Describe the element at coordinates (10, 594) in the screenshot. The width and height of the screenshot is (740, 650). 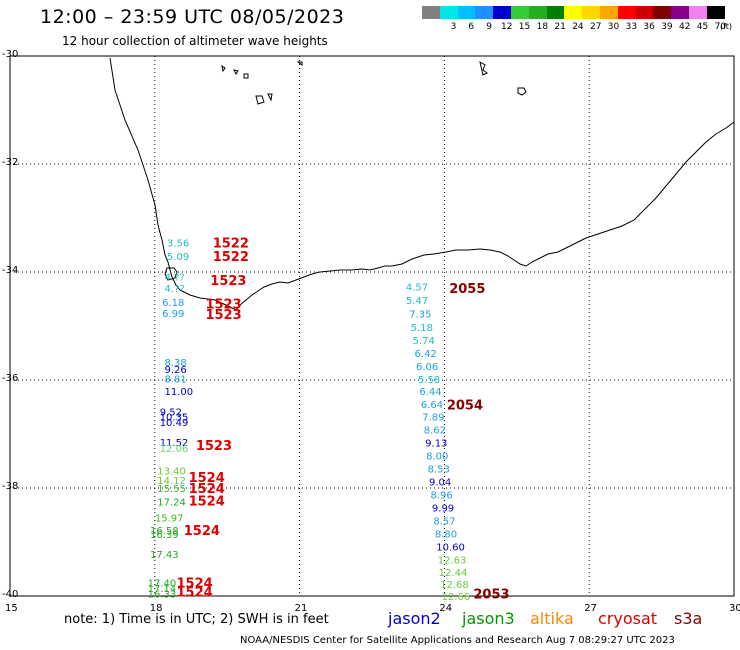
I see `lat-tick-label: -40` at that location.